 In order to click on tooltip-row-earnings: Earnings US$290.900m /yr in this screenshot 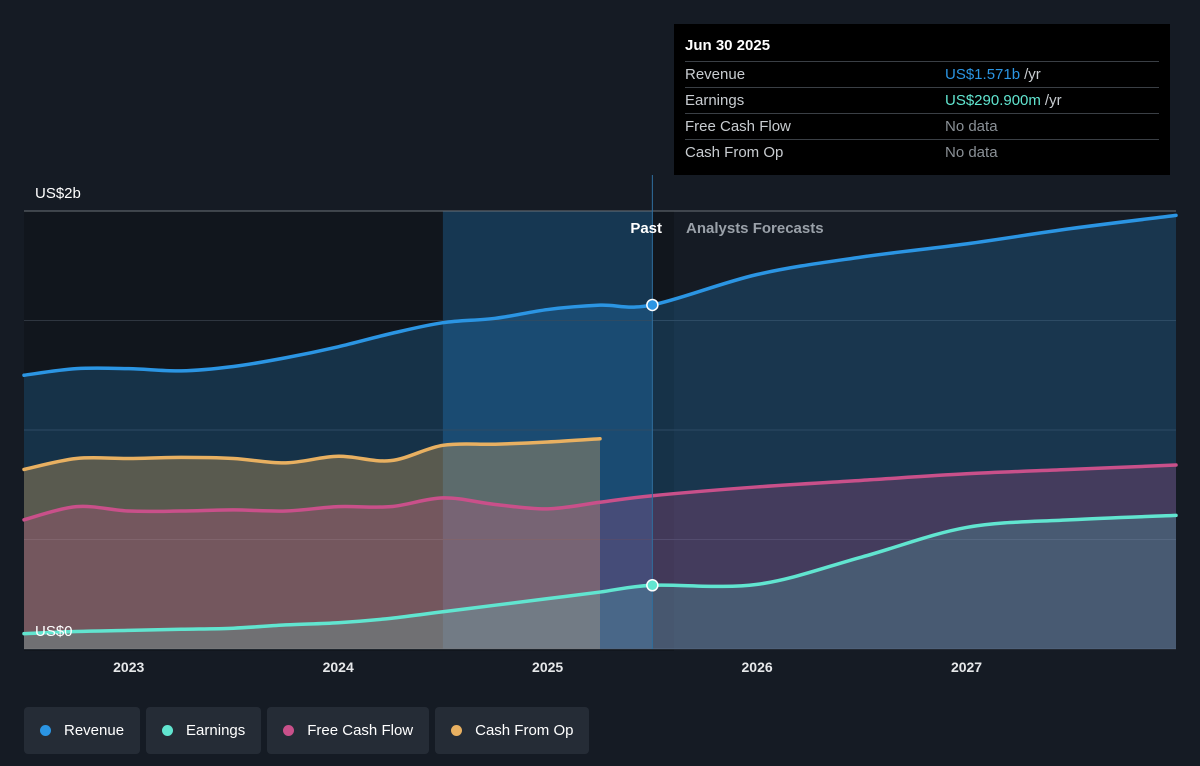, I will do `click(922, 100)`.